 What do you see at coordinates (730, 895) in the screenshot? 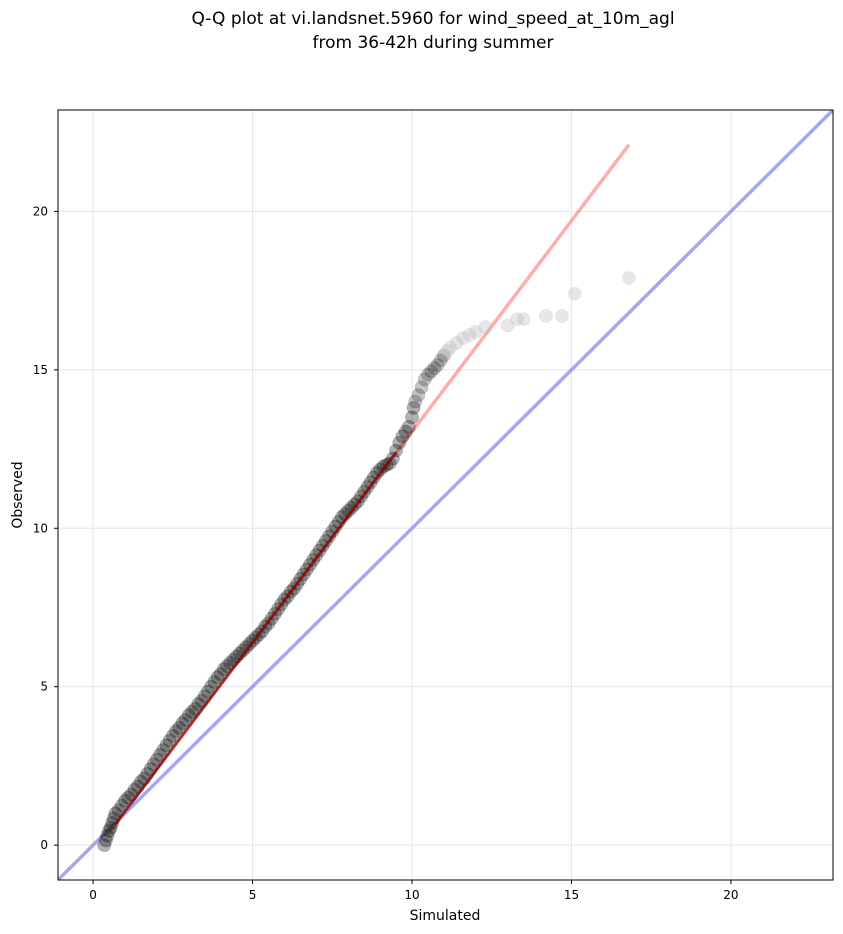
I see `x-tick-label: 20` at bounding box center [730, 895].